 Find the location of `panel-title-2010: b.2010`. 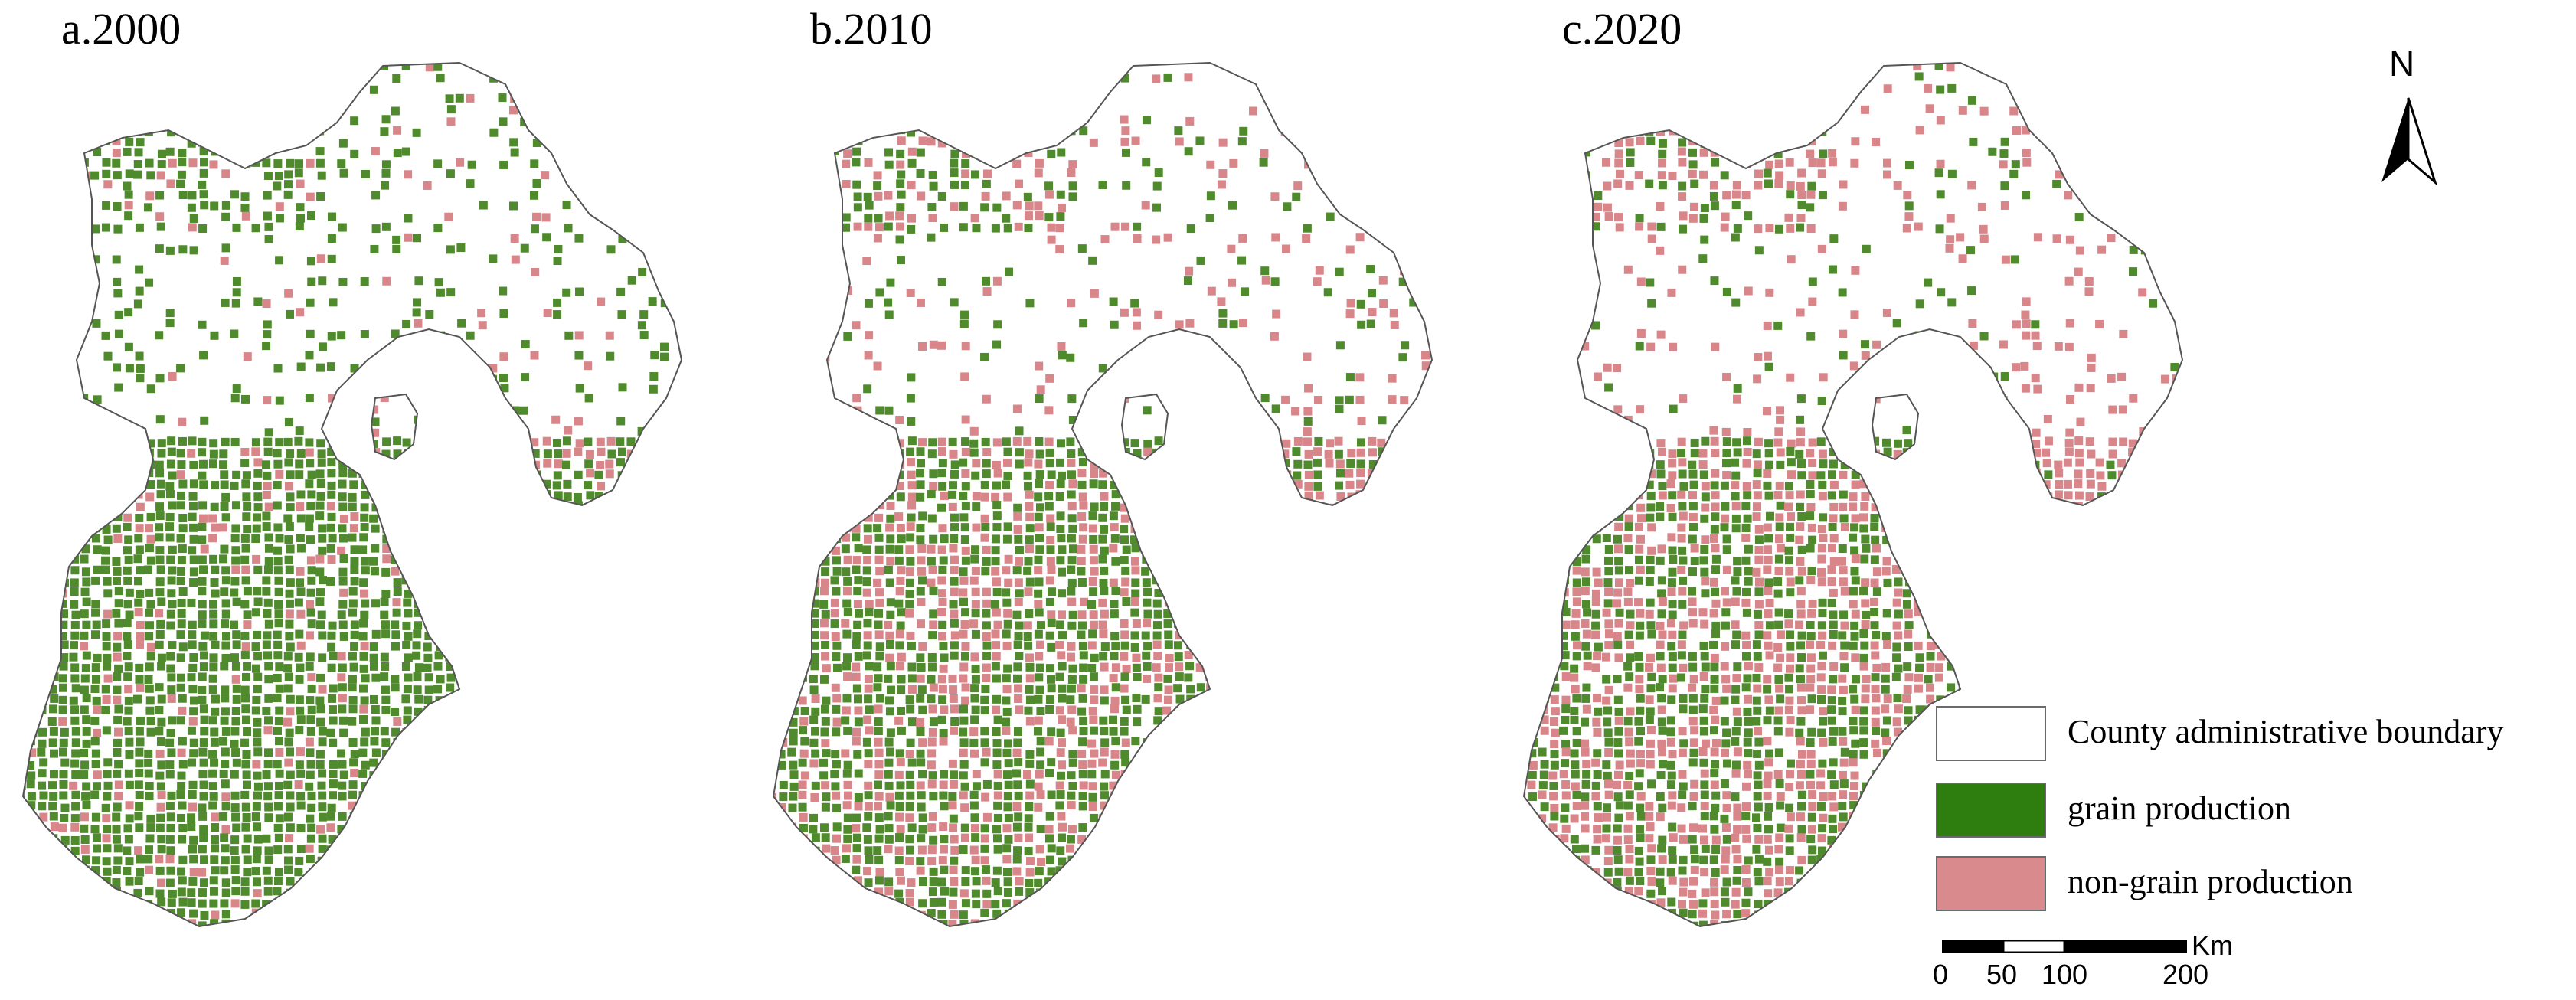

panel-title-2010: b.2010 is located at coordinates (871, 29).